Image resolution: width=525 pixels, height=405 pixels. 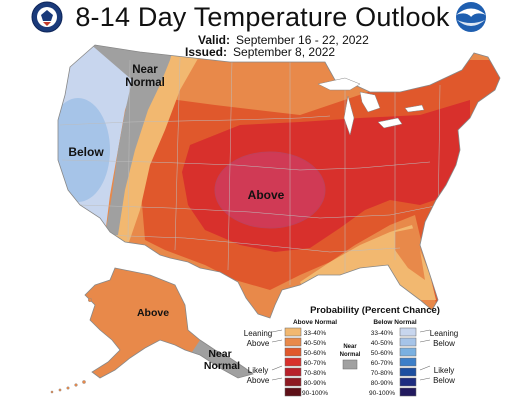 What do you see at coordinates (444, 380) in the screenshot?
I see `likely-below-line2: Below` at bounding box center [444, 380].